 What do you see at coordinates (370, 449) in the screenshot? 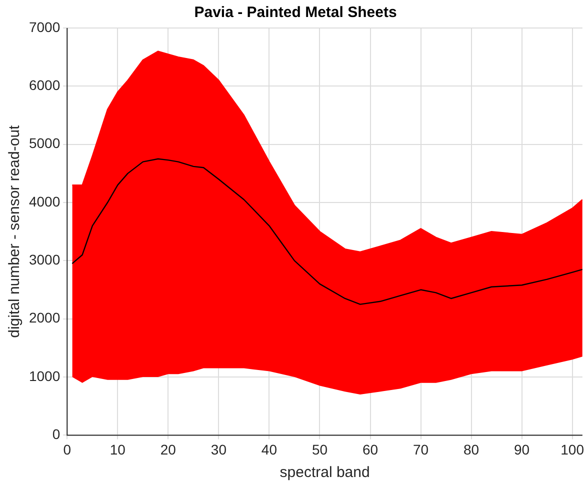
I see `x-tick-label: 60` at bounding box center [370, 449].